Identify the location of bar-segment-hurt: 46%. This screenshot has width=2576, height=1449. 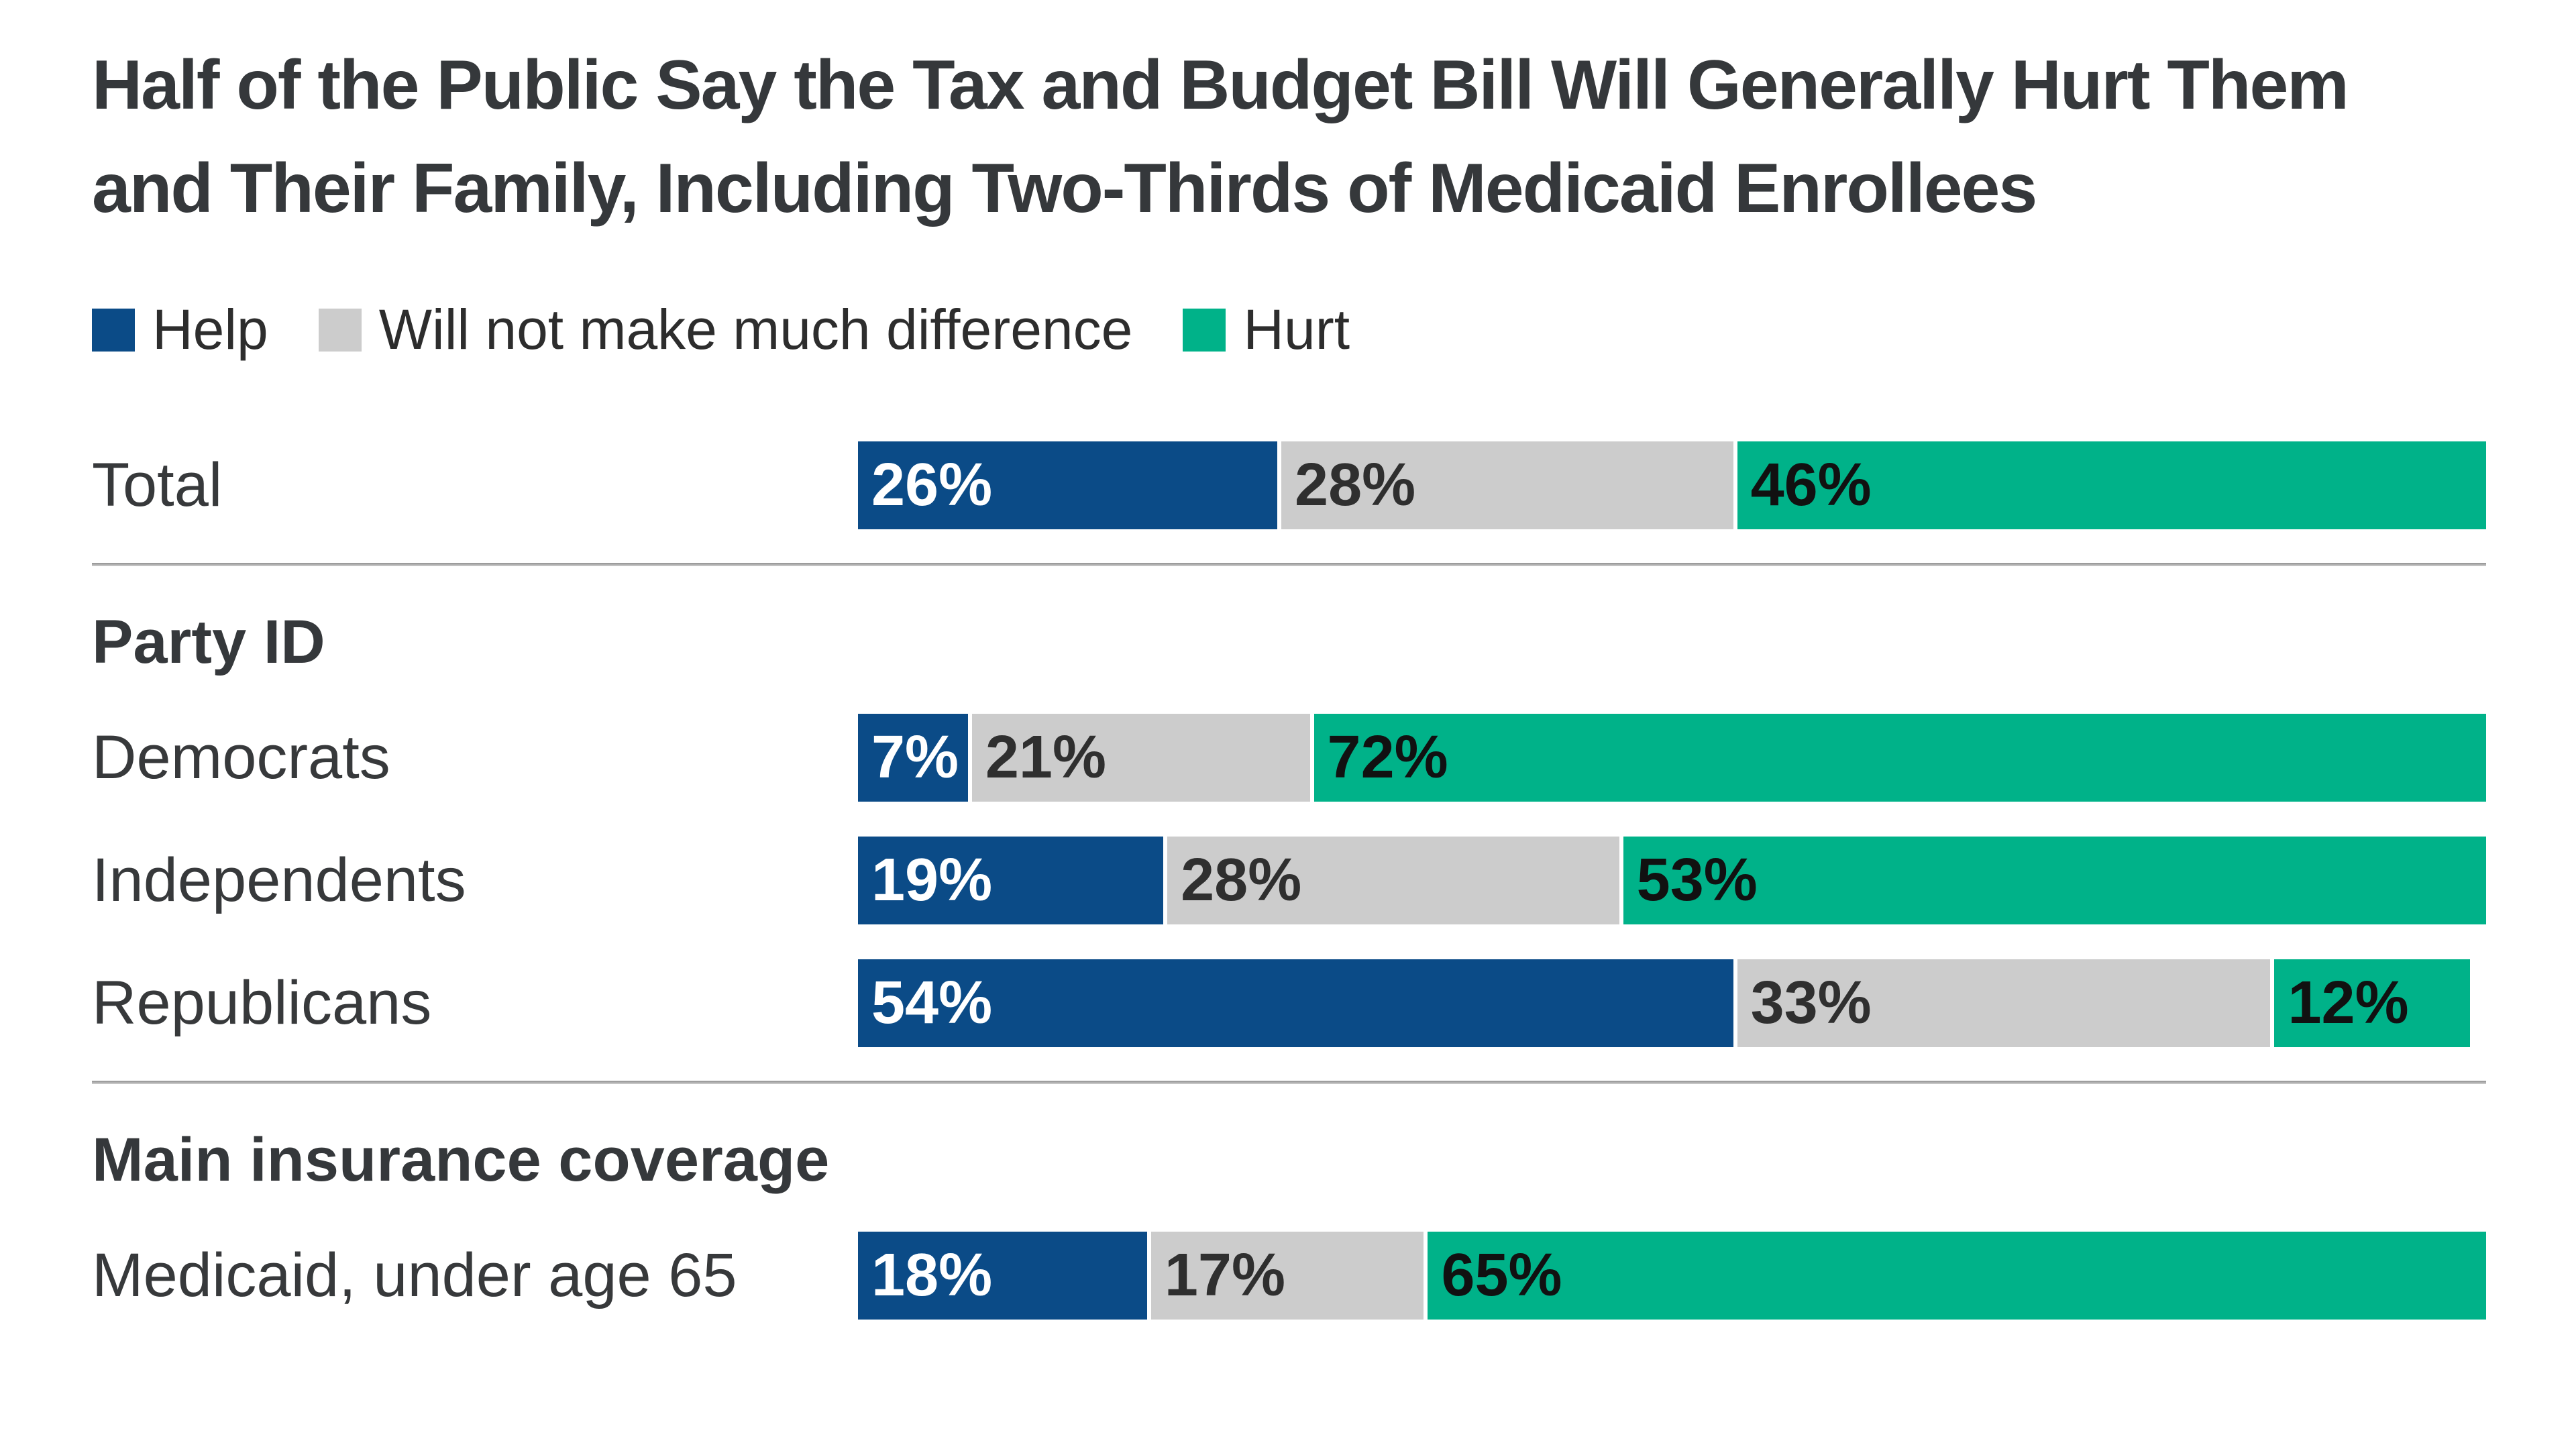
(2111, 485).